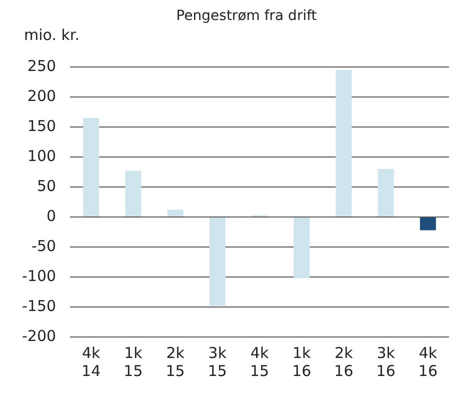  Describe the element at coordinates (39, 335) in the screenshot. I see `y-tick-label: -200` at that location.